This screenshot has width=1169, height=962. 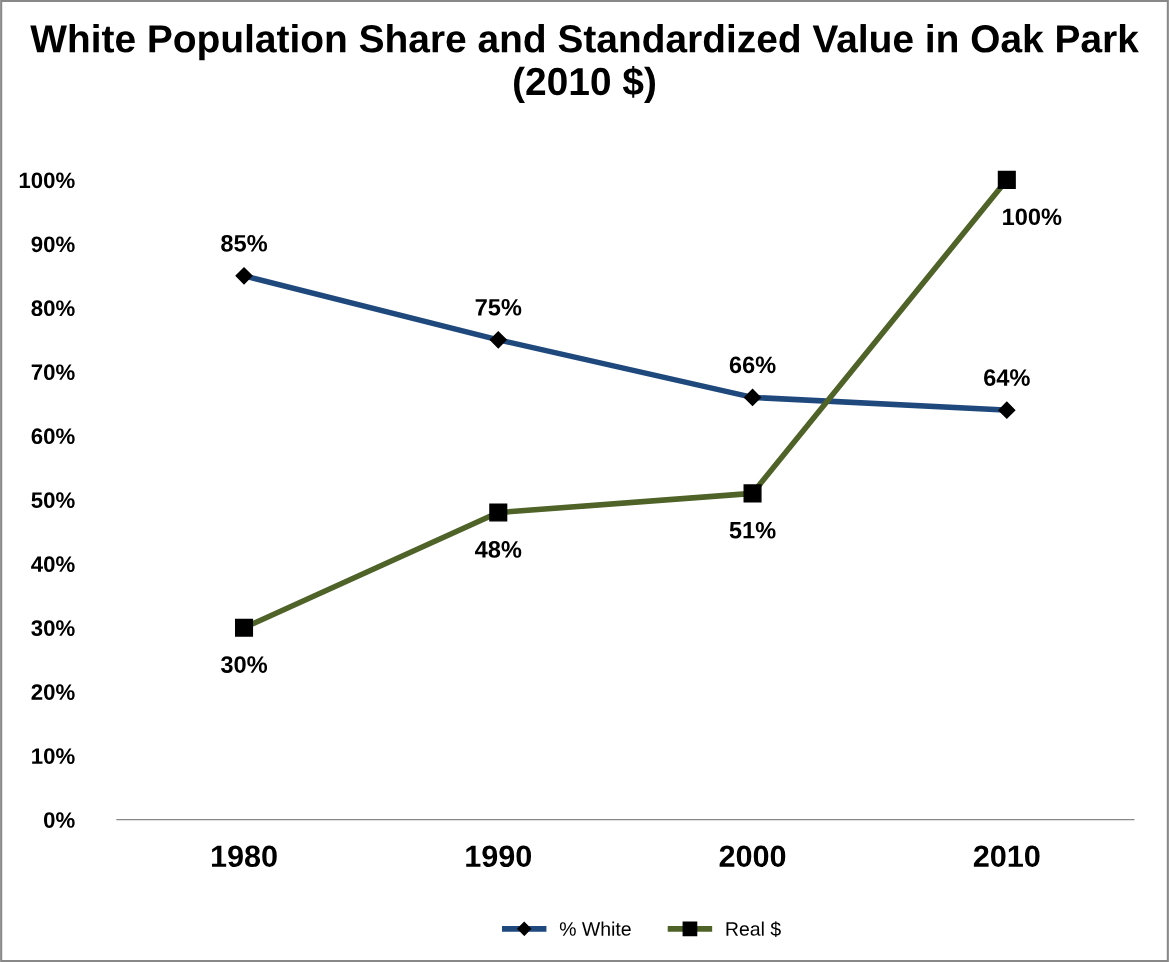 I want to click on data-label: 30%, so click(x=244, y=664).